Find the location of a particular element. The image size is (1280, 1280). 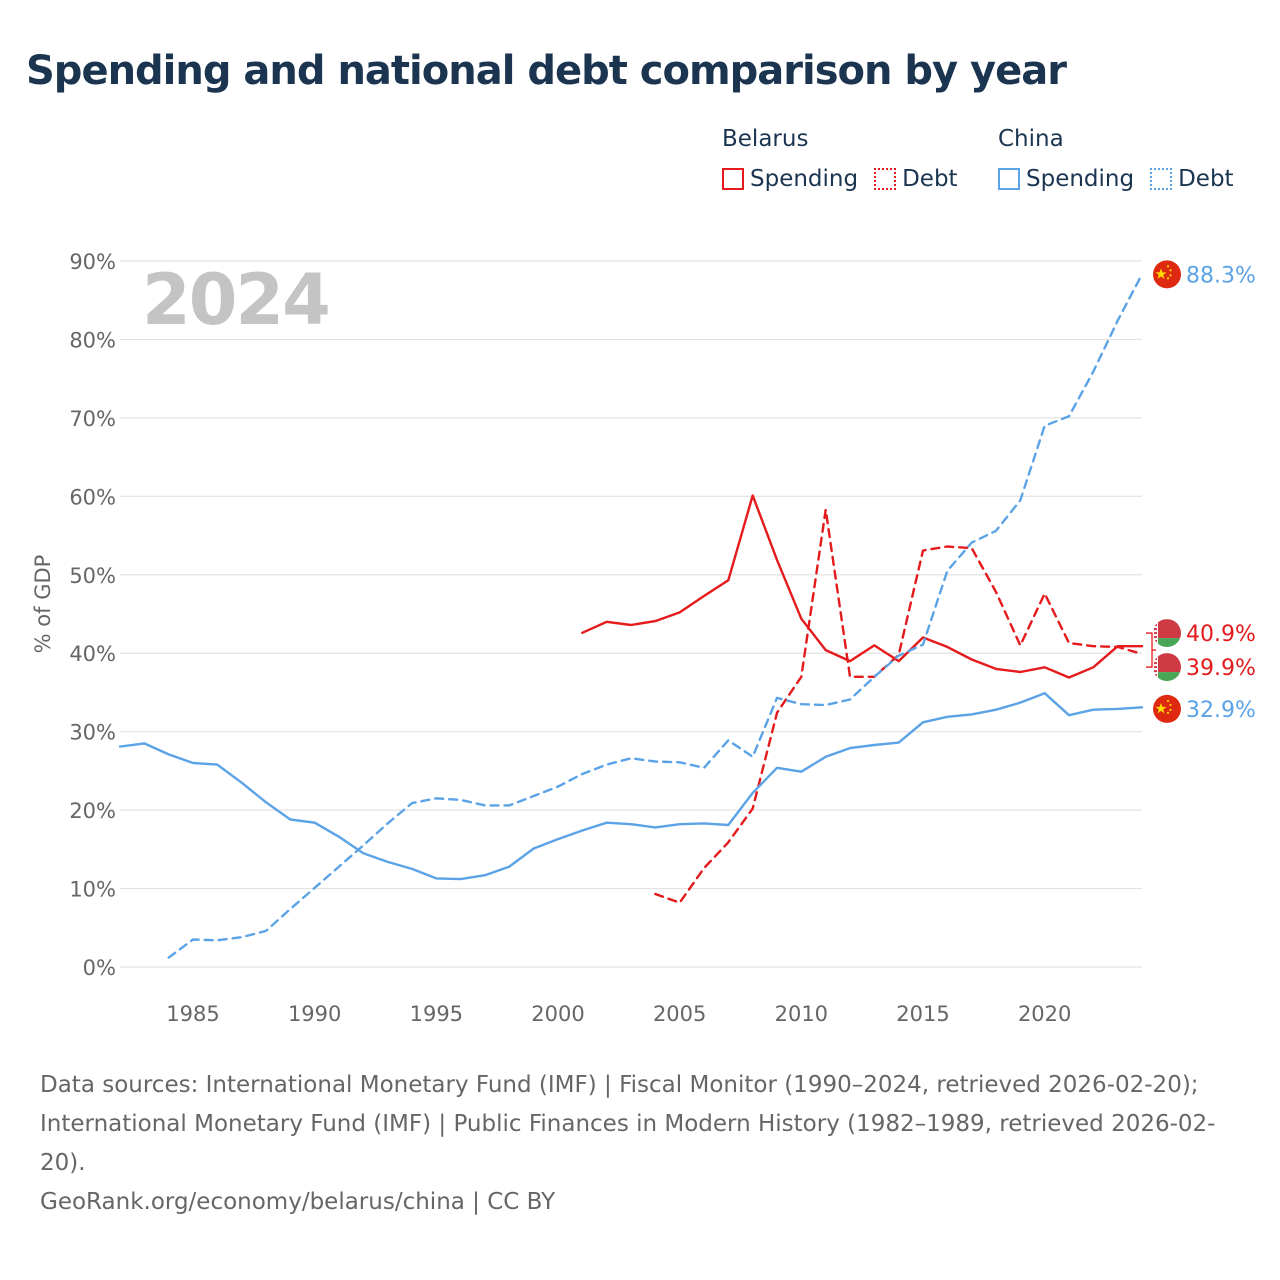

series-line-belarus-debt is located at coordinates (899, 706).